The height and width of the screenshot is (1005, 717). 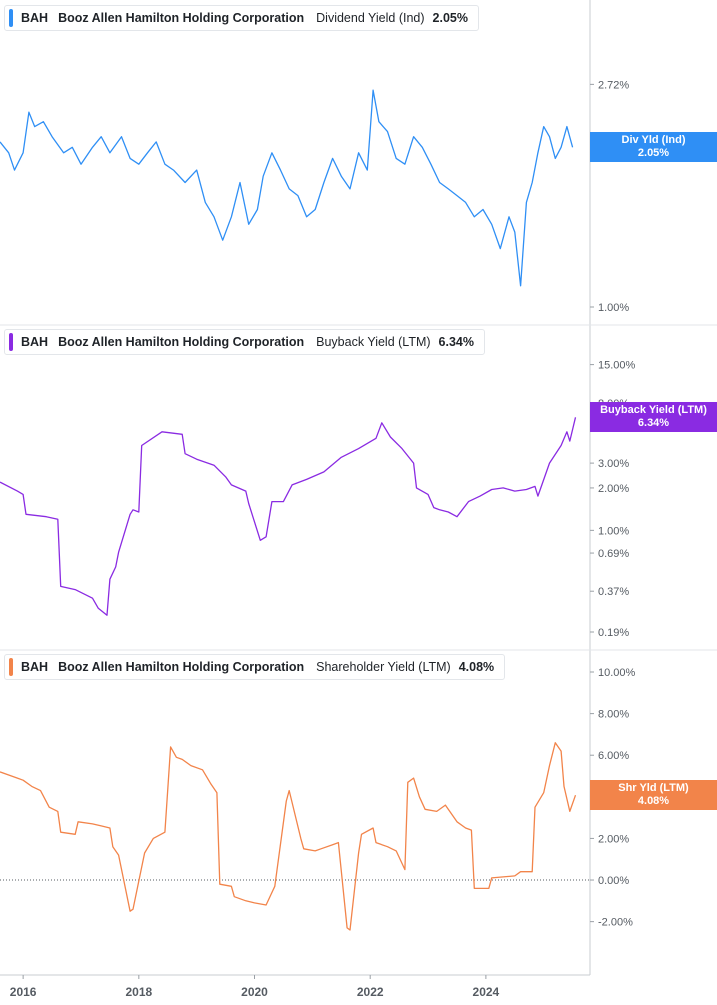 What do you see at coordinates (653, 140) in the screenshot?
I see `tag-label: Div Yld (Ind)` at bounding box center [653, 140].